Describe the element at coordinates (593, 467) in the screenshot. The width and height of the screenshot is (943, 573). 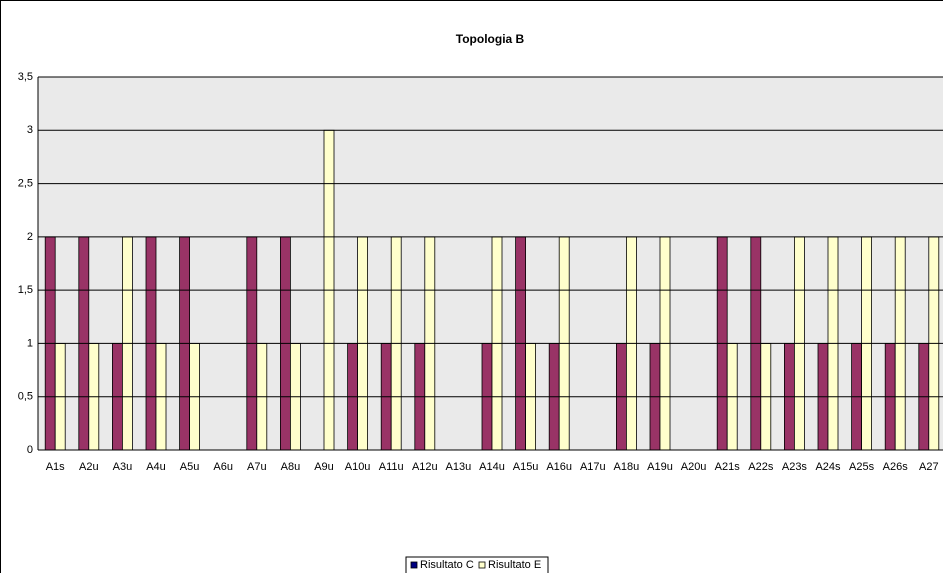
I see `x-tick-label: A17u` at that location.